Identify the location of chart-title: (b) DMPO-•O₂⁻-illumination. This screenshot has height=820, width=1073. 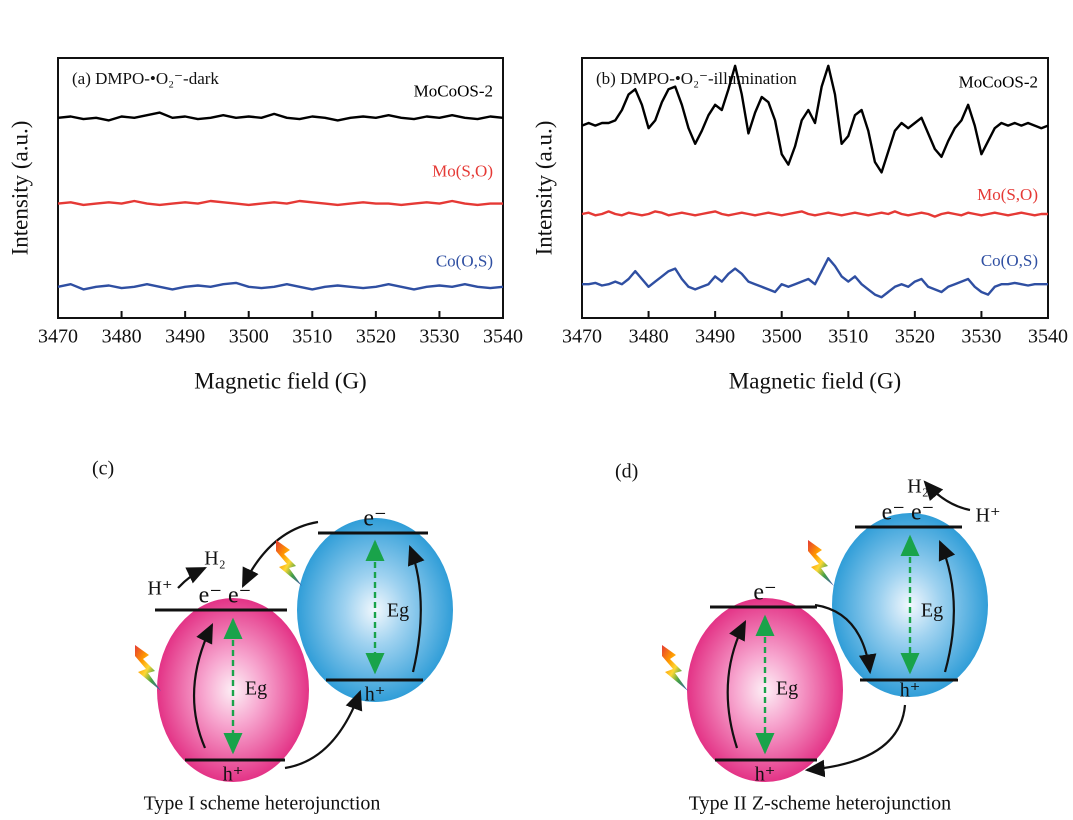
(696, 78).